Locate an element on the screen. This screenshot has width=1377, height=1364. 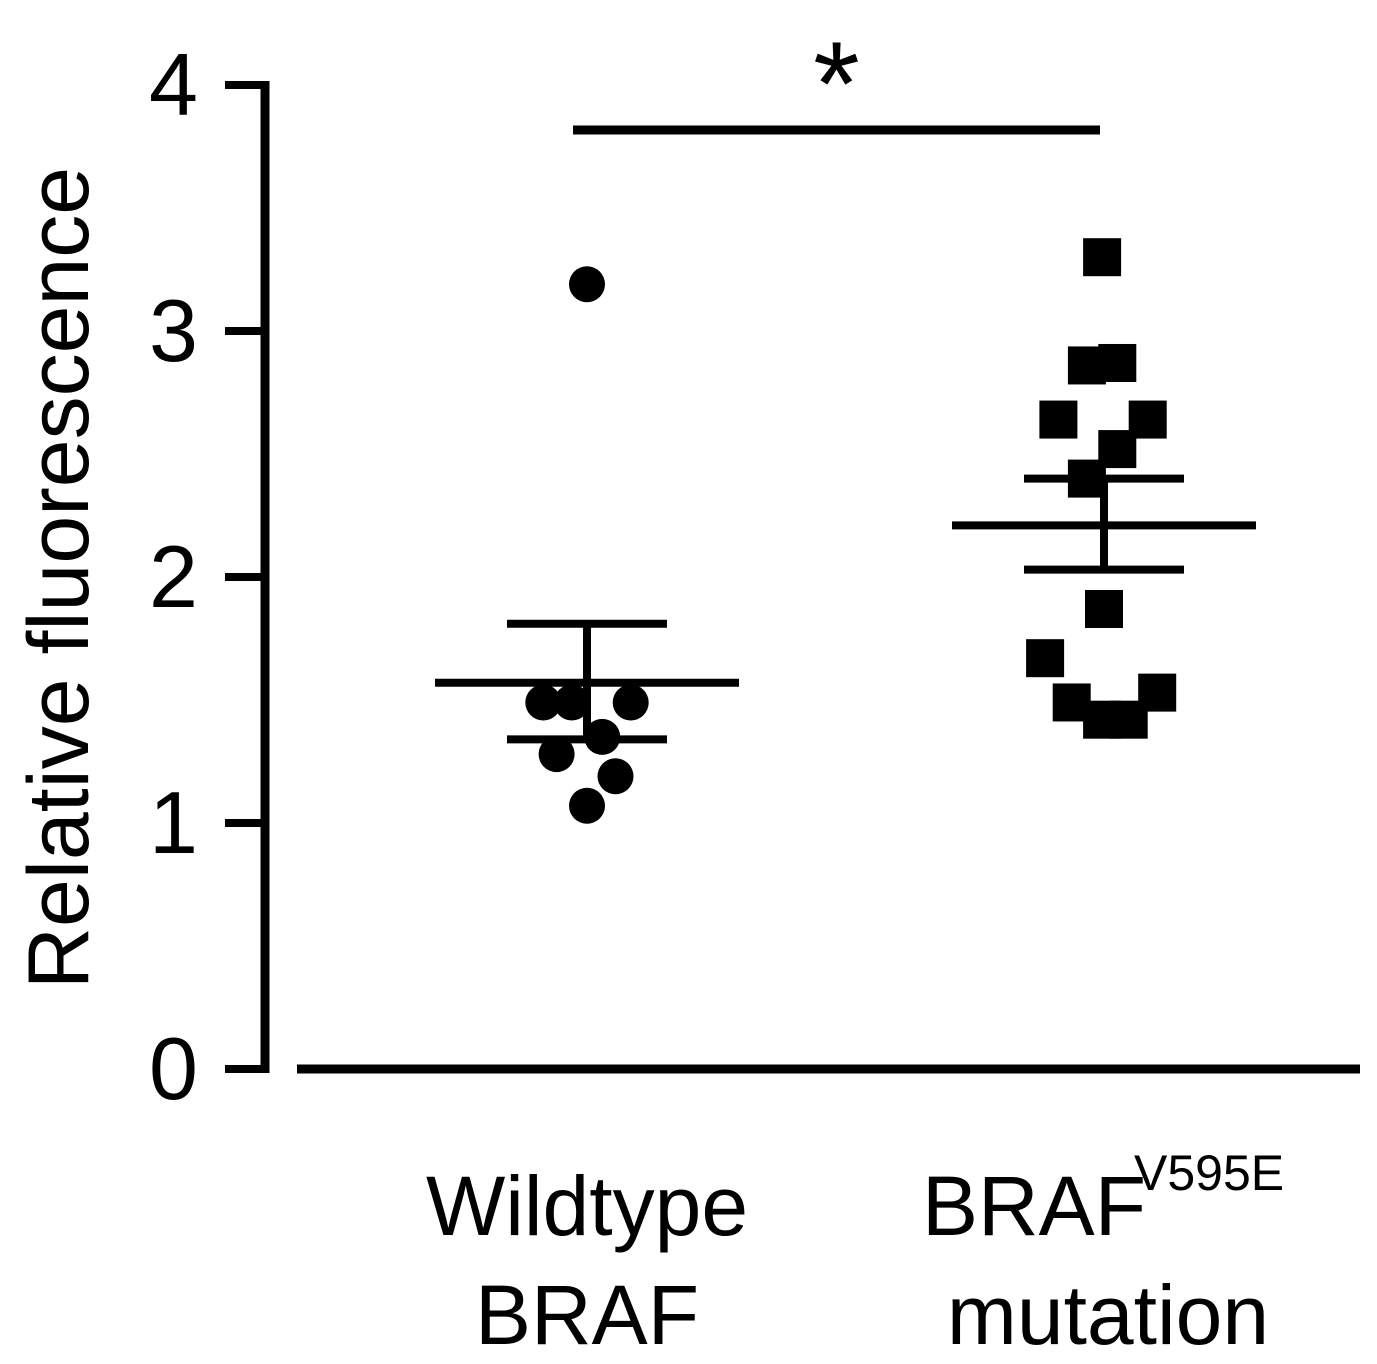
y-tick-label: 4 is located at coordinates (173, 84).